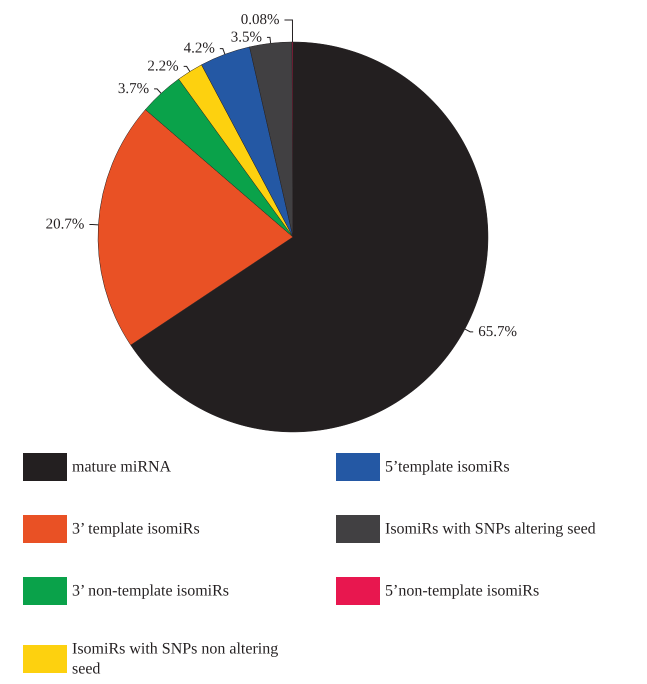 The height and width of the screenshot is (684, 647). What do you see at coordinates (134, 88) in the screenshot?
I see `data-label: 3.7%` at bounding box center [134, 88].